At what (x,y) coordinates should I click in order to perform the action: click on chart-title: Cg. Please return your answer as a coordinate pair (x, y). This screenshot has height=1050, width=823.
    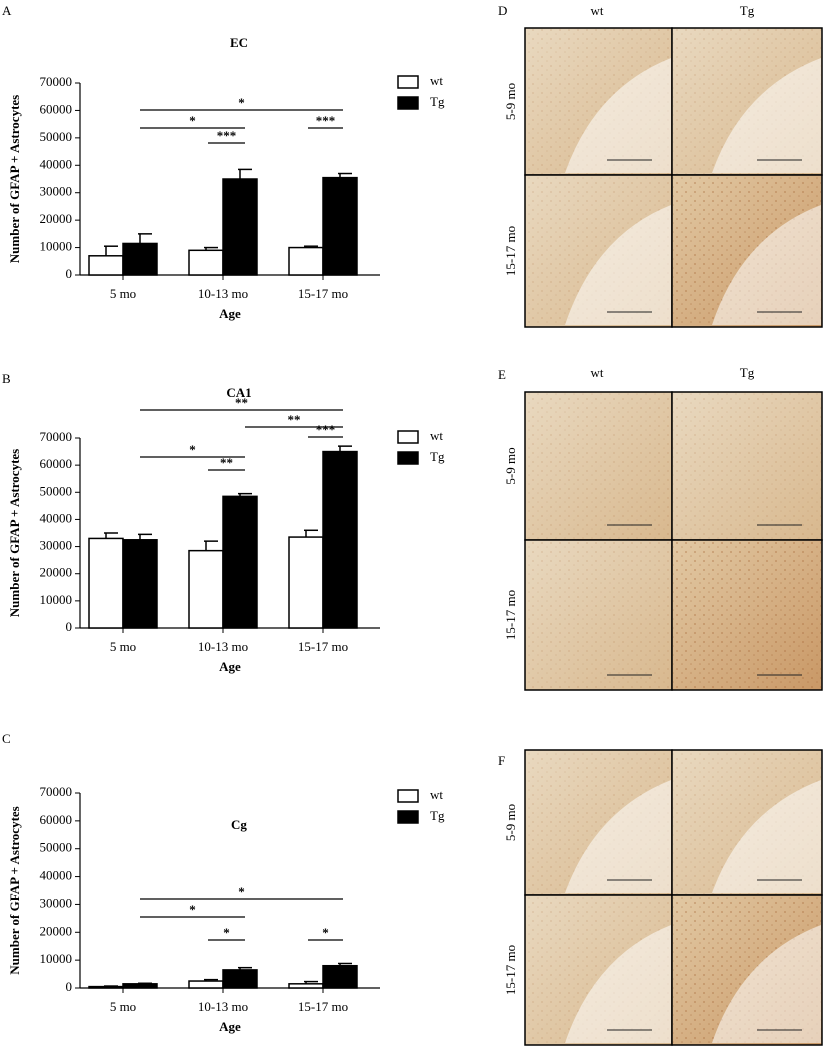
    Looking at the image, I should click on (239, 824).